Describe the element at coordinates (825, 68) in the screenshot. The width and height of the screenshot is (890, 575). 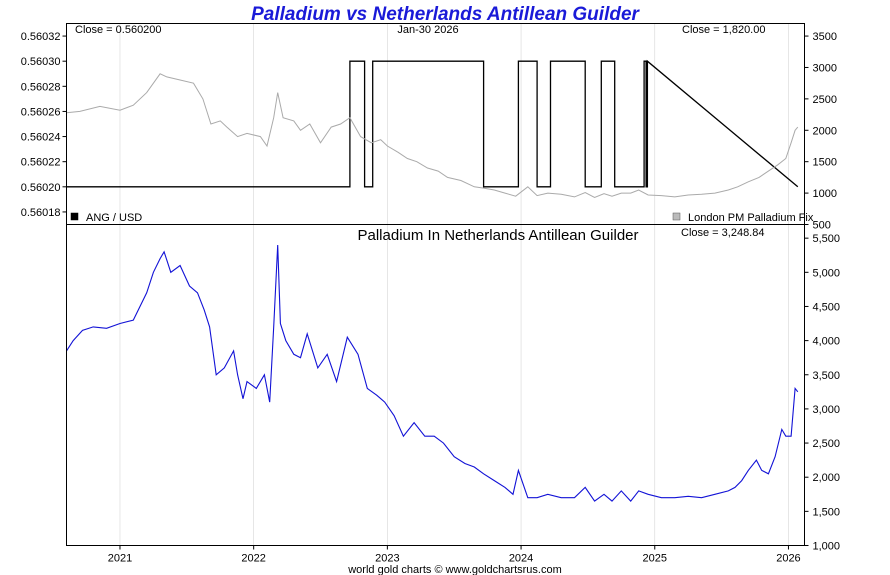
I see `top-right-tick-label: 3000` at that location.